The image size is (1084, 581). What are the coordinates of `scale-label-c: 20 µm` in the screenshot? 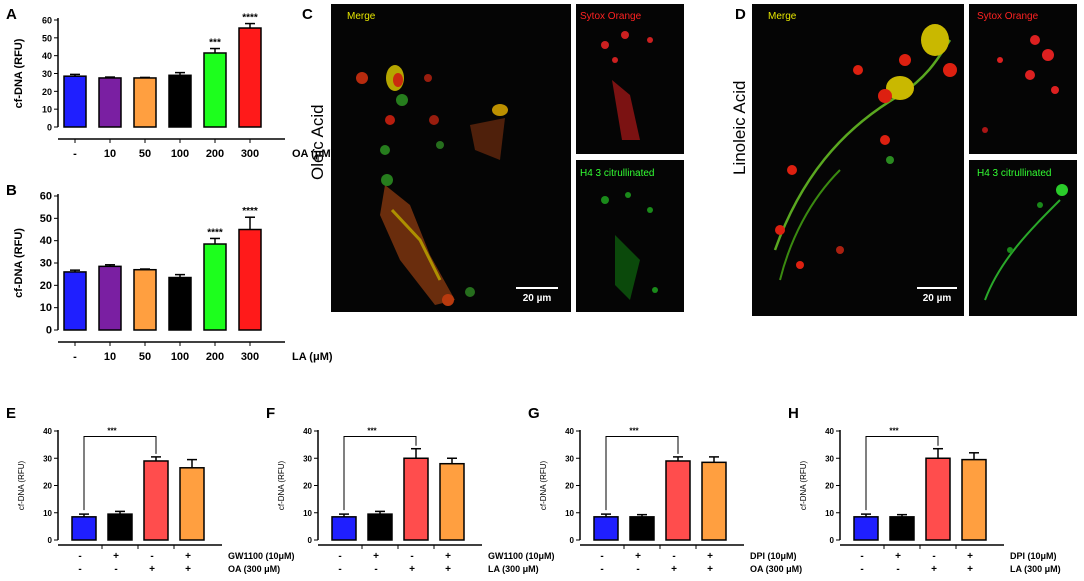 It's located at (537, 298).